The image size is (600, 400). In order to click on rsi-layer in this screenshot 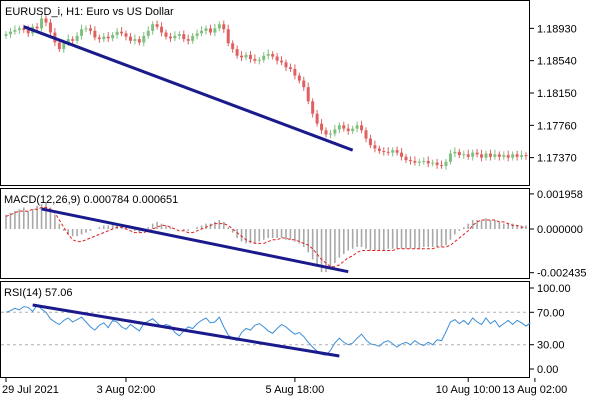, I will do `click(266, 330)`.